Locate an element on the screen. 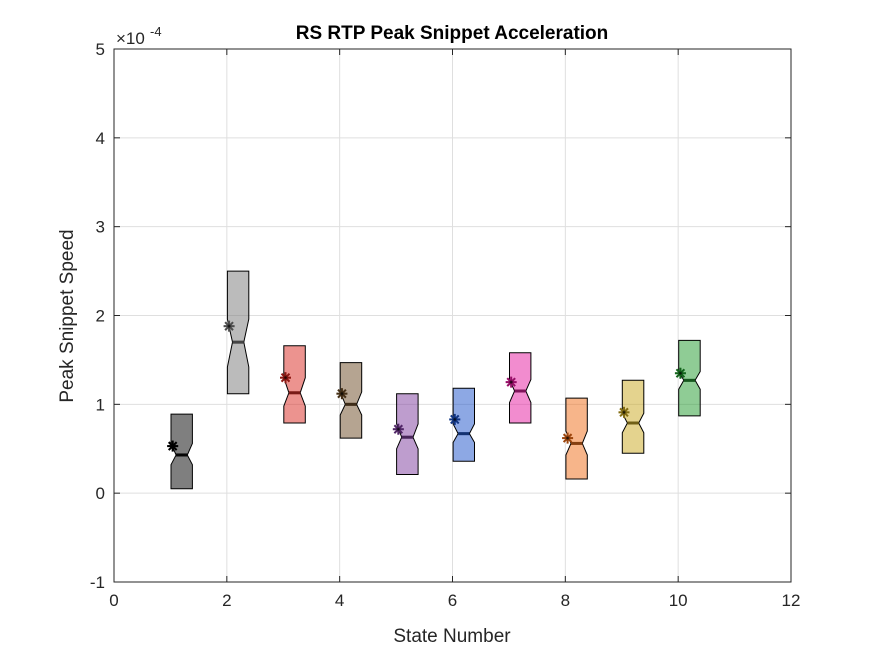  y-tick-label: 0 is located at coordinates (100, 493).